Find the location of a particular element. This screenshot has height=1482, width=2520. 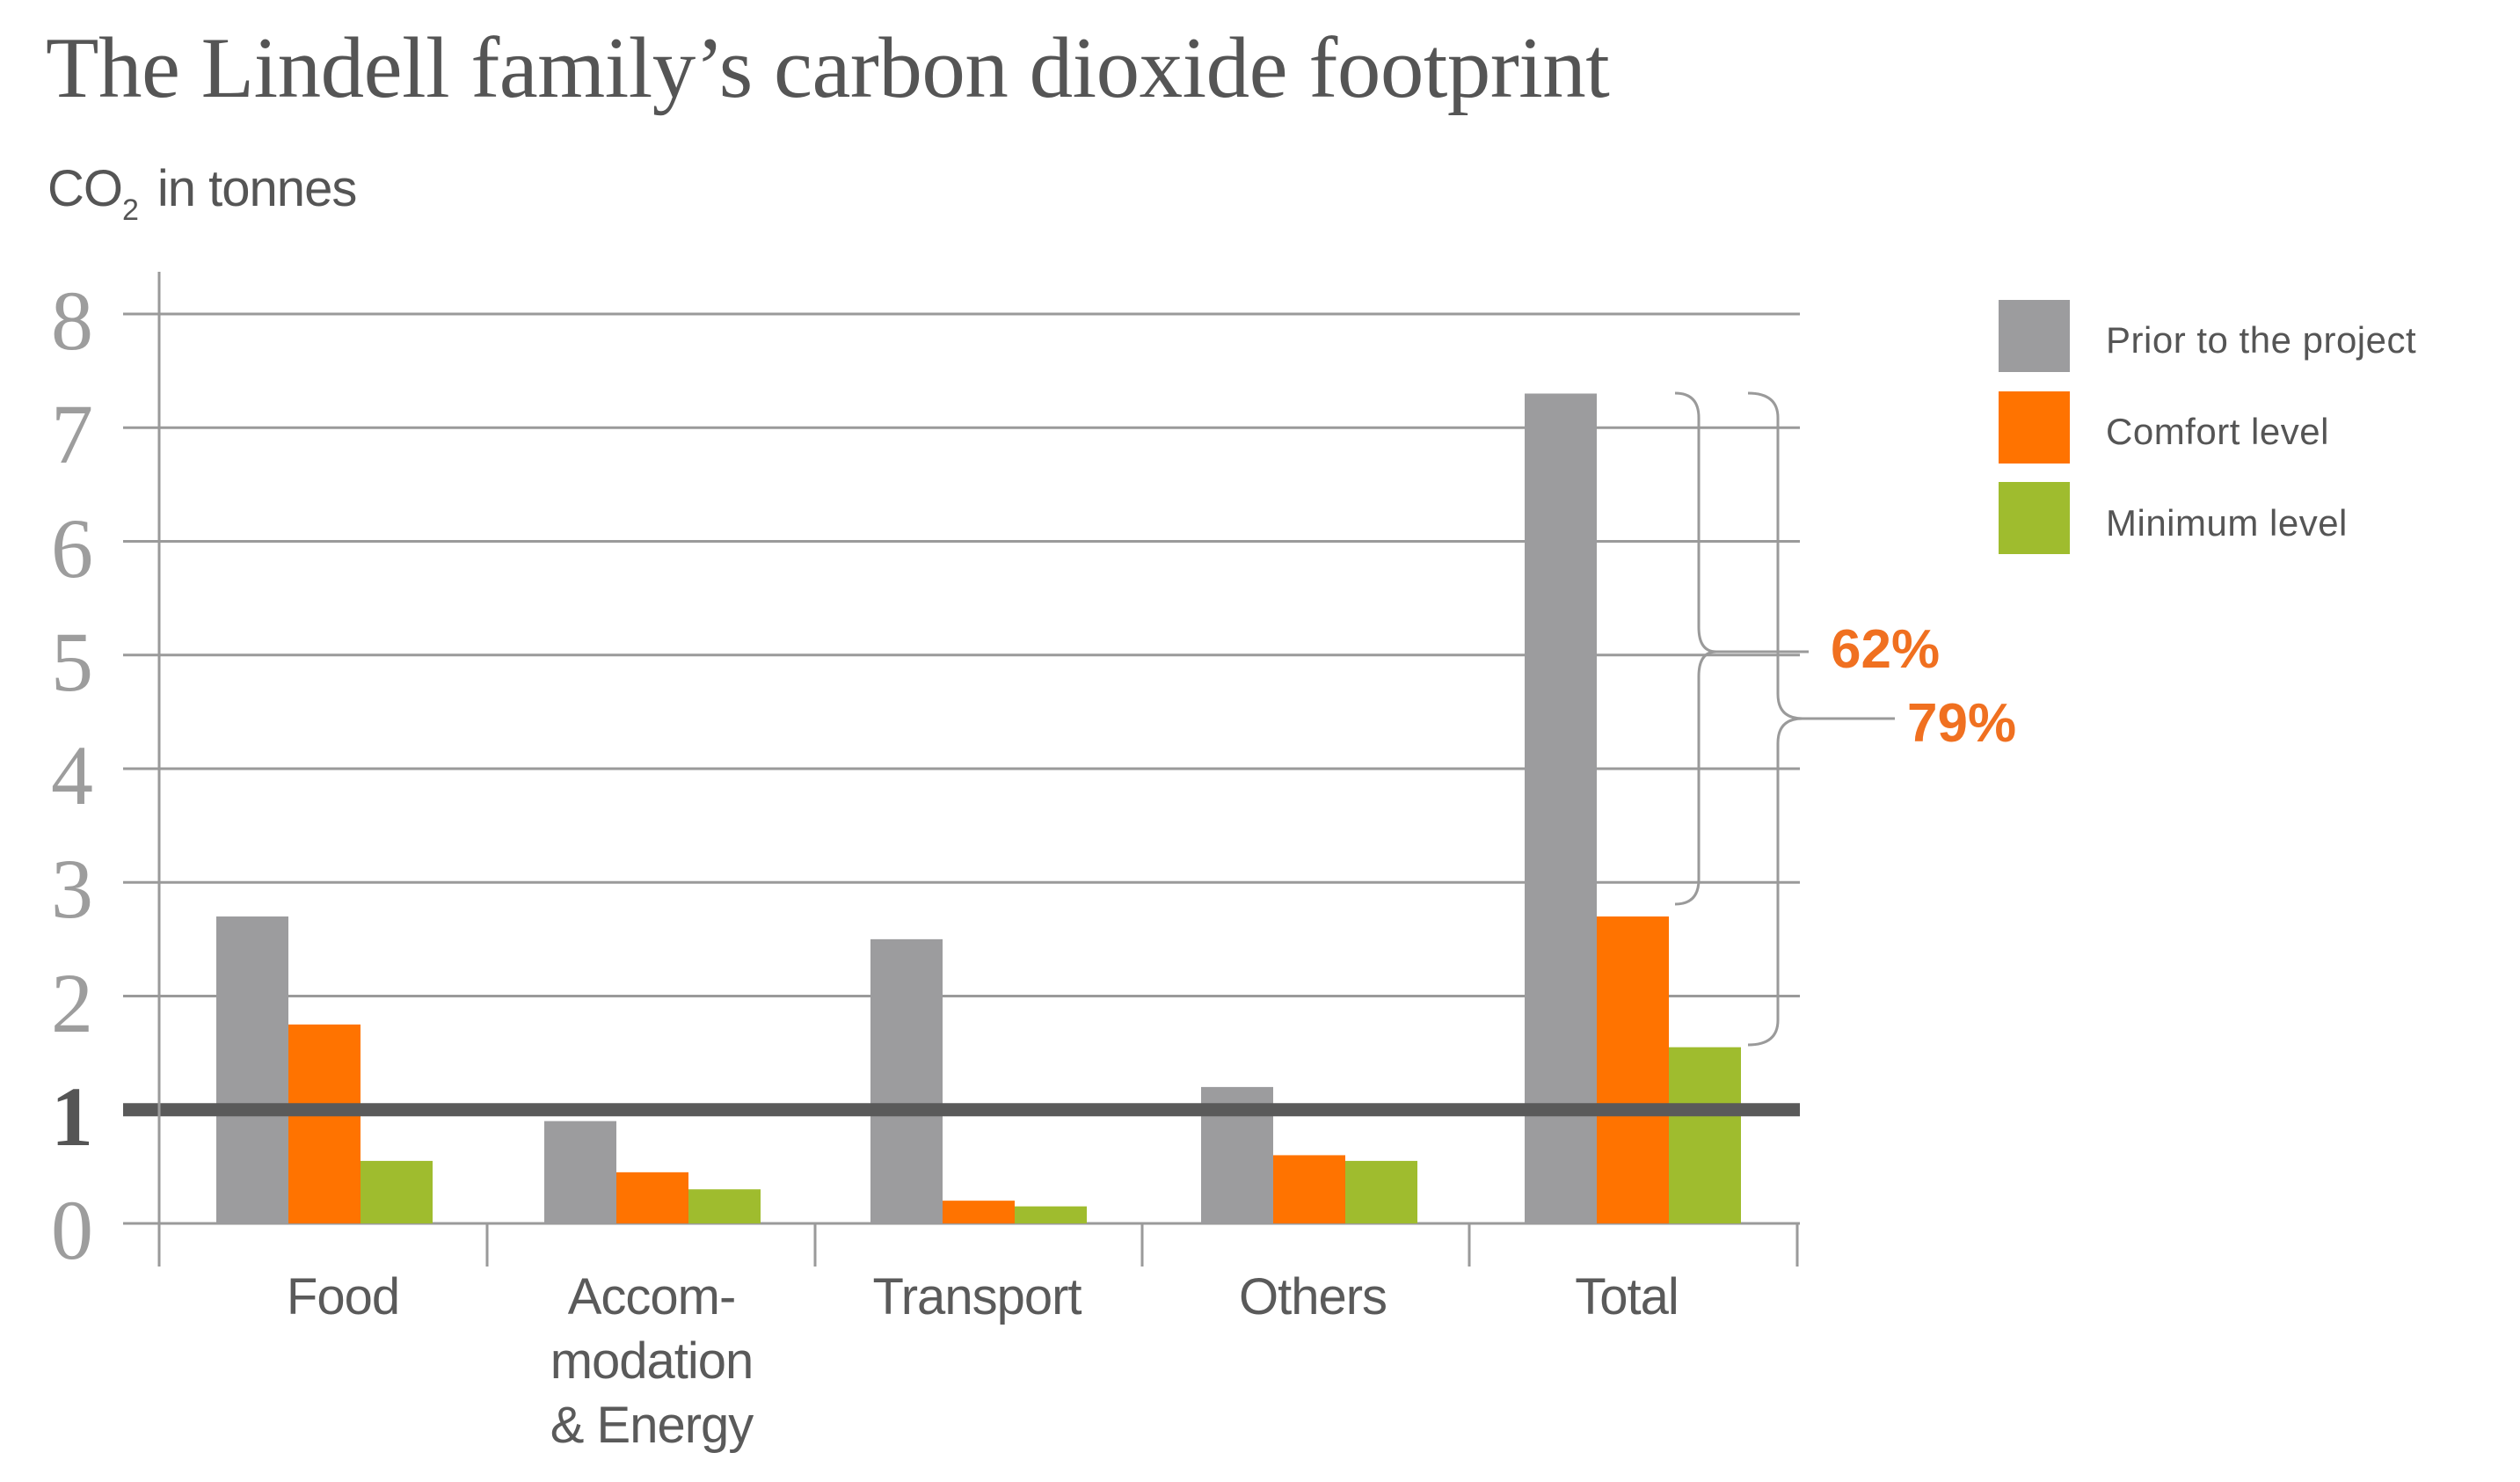

unit-subscript: 2 is located at coordinates (130, 210).